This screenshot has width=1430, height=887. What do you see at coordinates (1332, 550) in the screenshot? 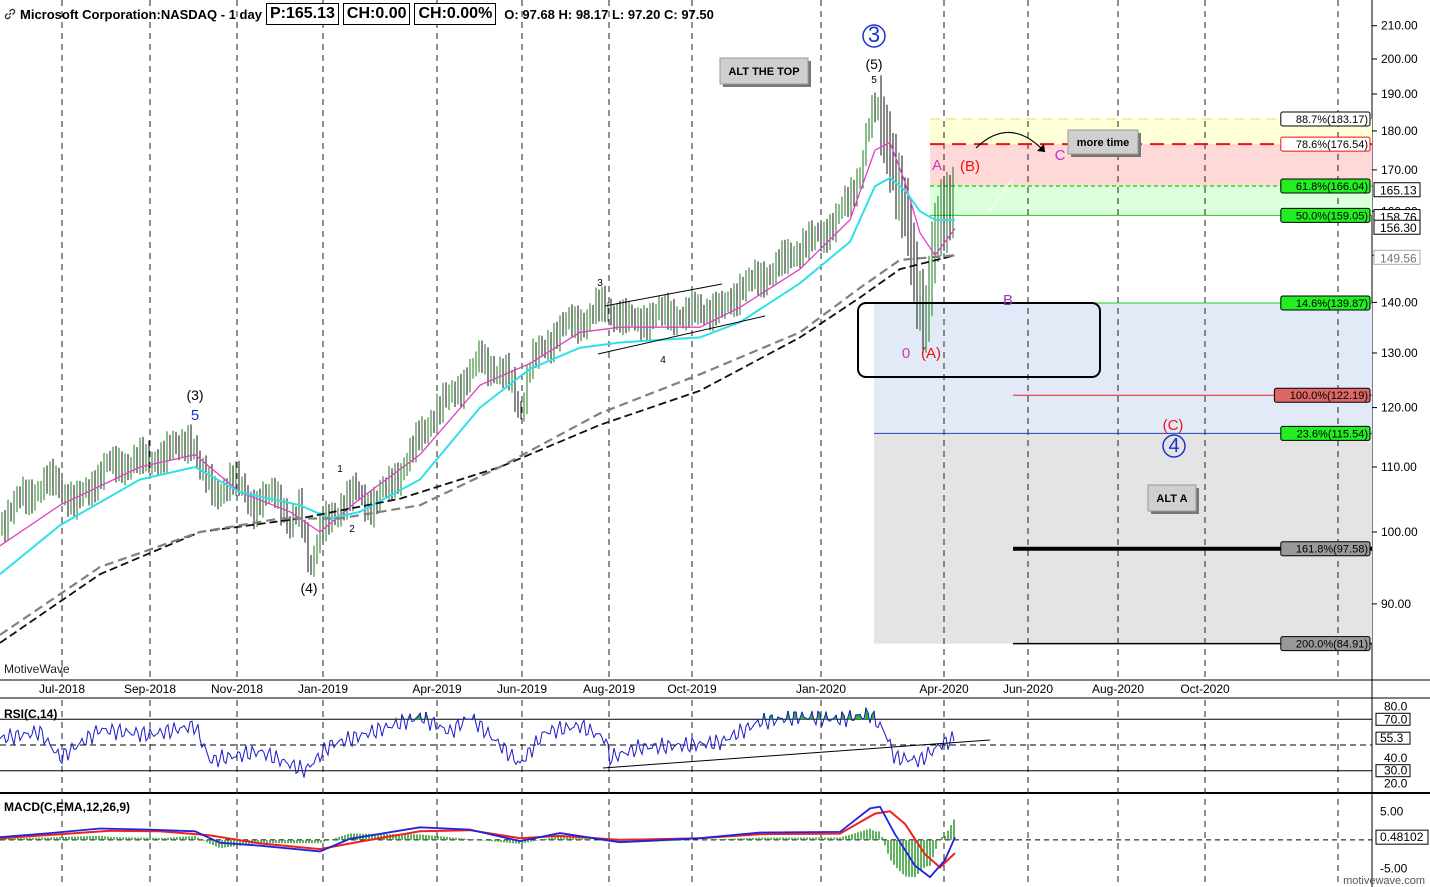
I see `fib-level-label: 161.8%(97.58)` at bounding box center [1332, 550].